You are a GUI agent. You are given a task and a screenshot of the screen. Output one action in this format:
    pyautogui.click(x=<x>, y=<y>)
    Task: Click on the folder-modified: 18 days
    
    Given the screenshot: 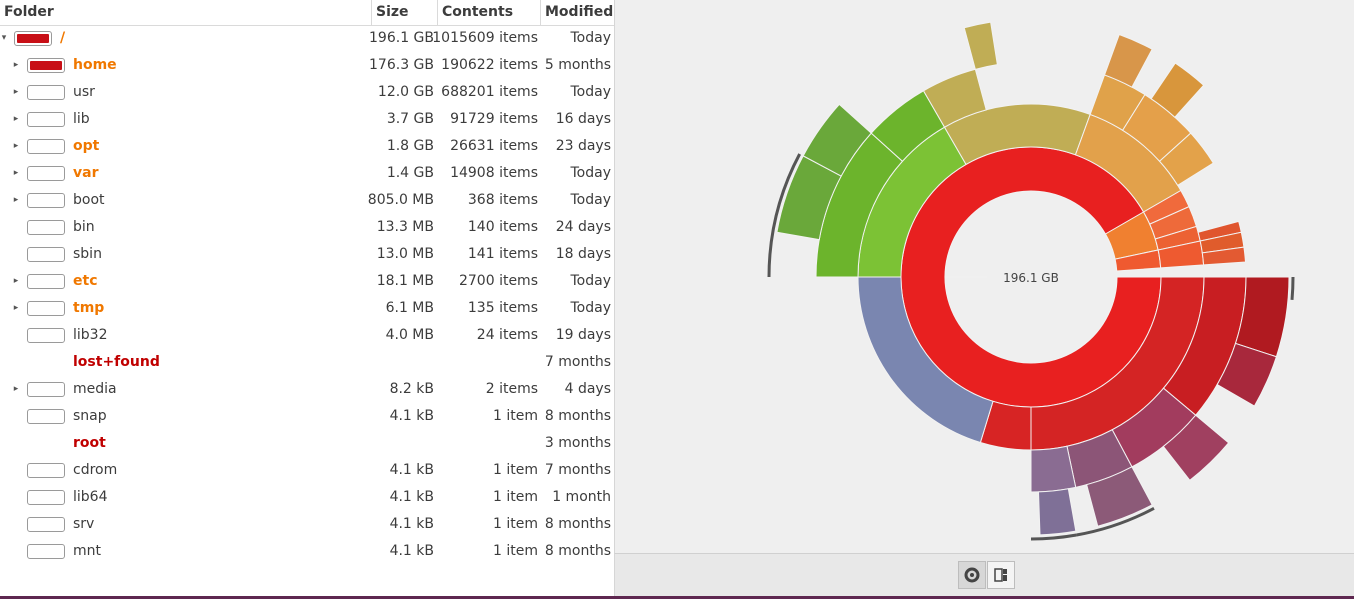 What is the action you would take?
    pyautogui.click(x=583, y=254)
    